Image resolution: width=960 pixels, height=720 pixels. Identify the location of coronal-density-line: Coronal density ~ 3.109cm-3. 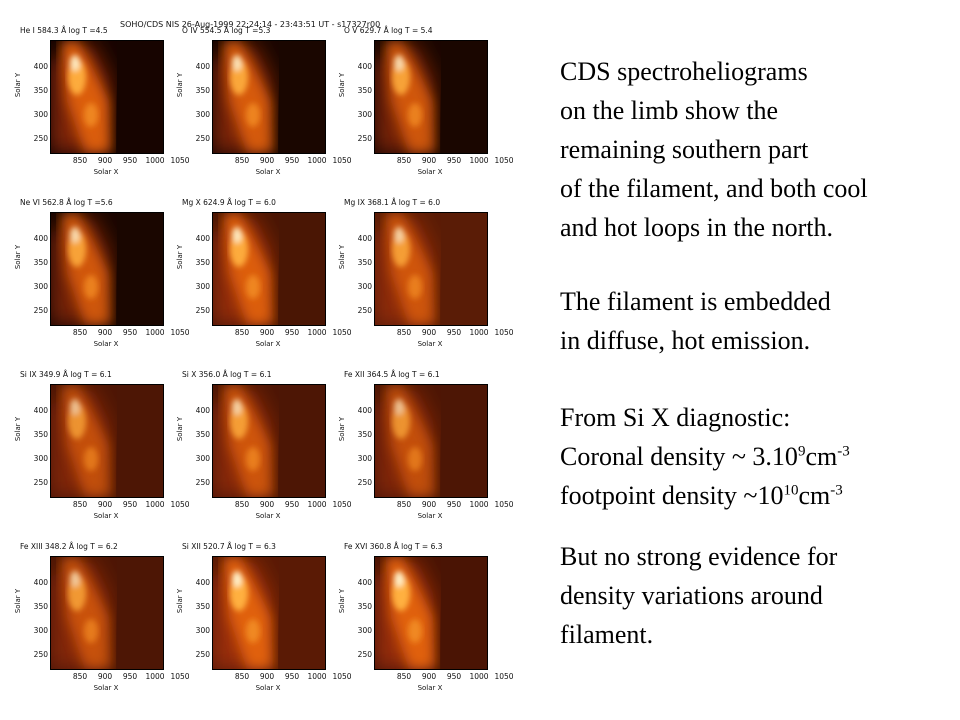
(757, 456).